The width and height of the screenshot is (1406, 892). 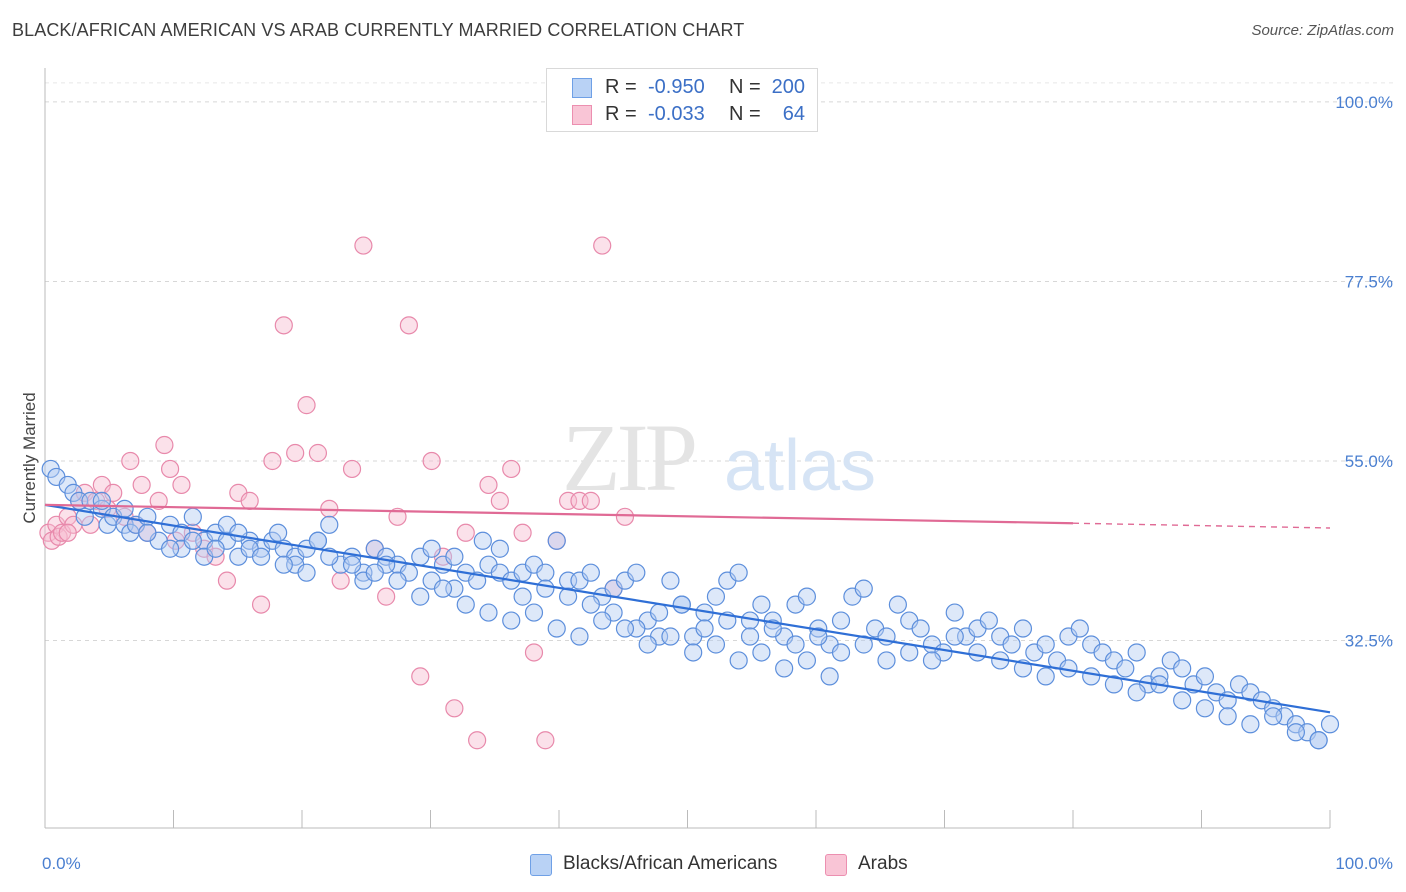 What do you see at coordinates (883, 863) in the screenshot?
I see `legend-label-arabs: Arabs` at bounding box center [883, 863].